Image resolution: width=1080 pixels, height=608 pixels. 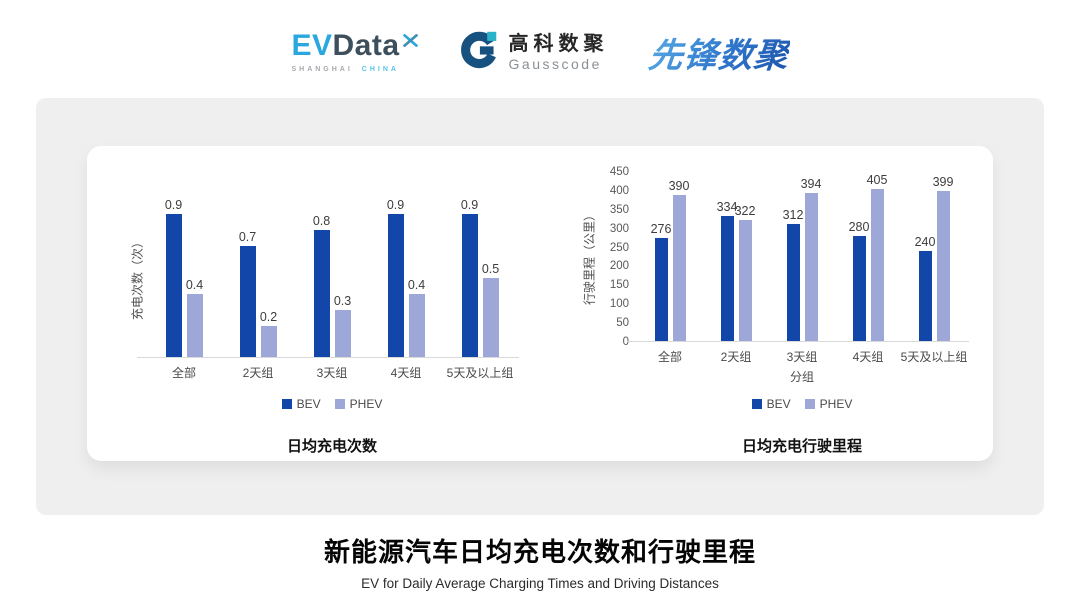 What do you see at coordinates (619, 228) in the screenshot?
I see `y-tick-label: 300` at bounding box center [619, 228].